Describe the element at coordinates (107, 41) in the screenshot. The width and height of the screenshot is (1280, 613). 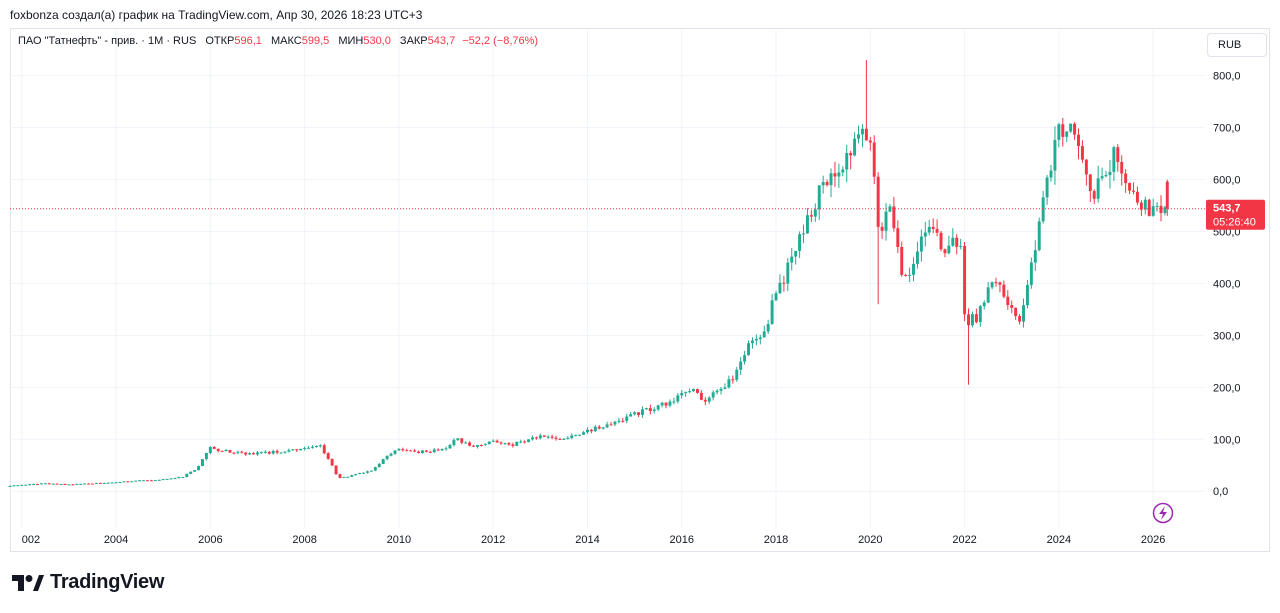
I see `symbol-label: ПАО "Татнефть" - прив. · 1М · RUS` at that location.